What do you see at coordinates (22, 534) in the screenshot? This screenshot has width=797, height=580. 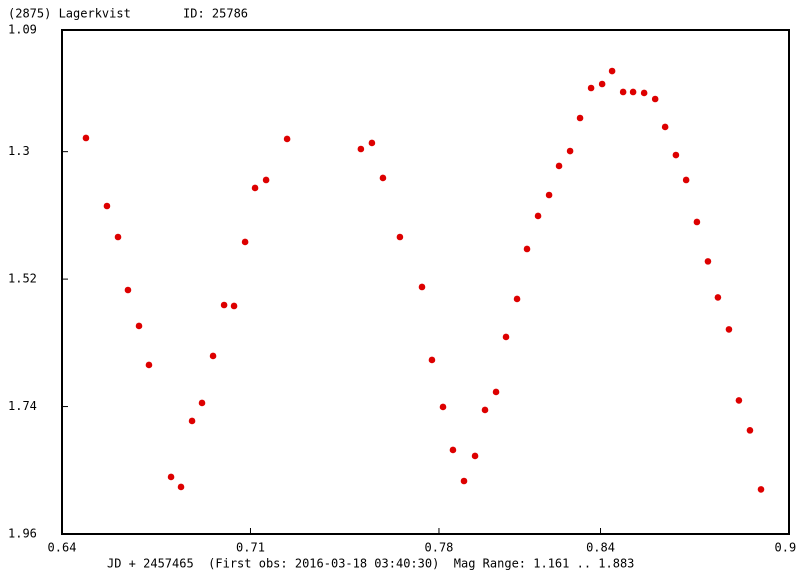 I see `y-tick-label: 1.96` at bounding box center [22, 534].